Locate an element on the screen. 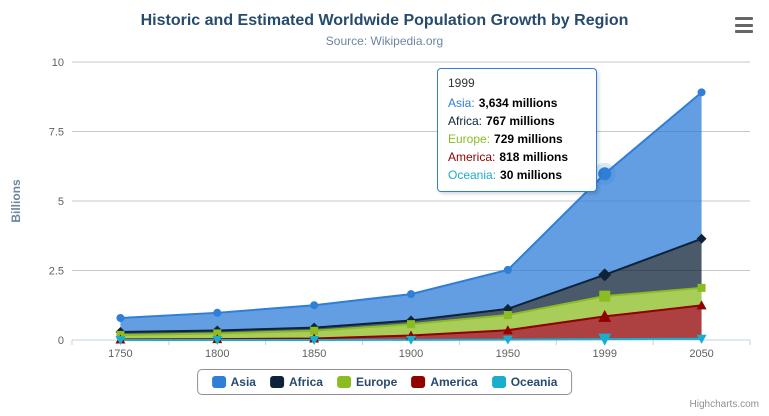 The width and height of the screenshot is (769, 416). svg-text: 2.5 is located at coordinates (56, 272).